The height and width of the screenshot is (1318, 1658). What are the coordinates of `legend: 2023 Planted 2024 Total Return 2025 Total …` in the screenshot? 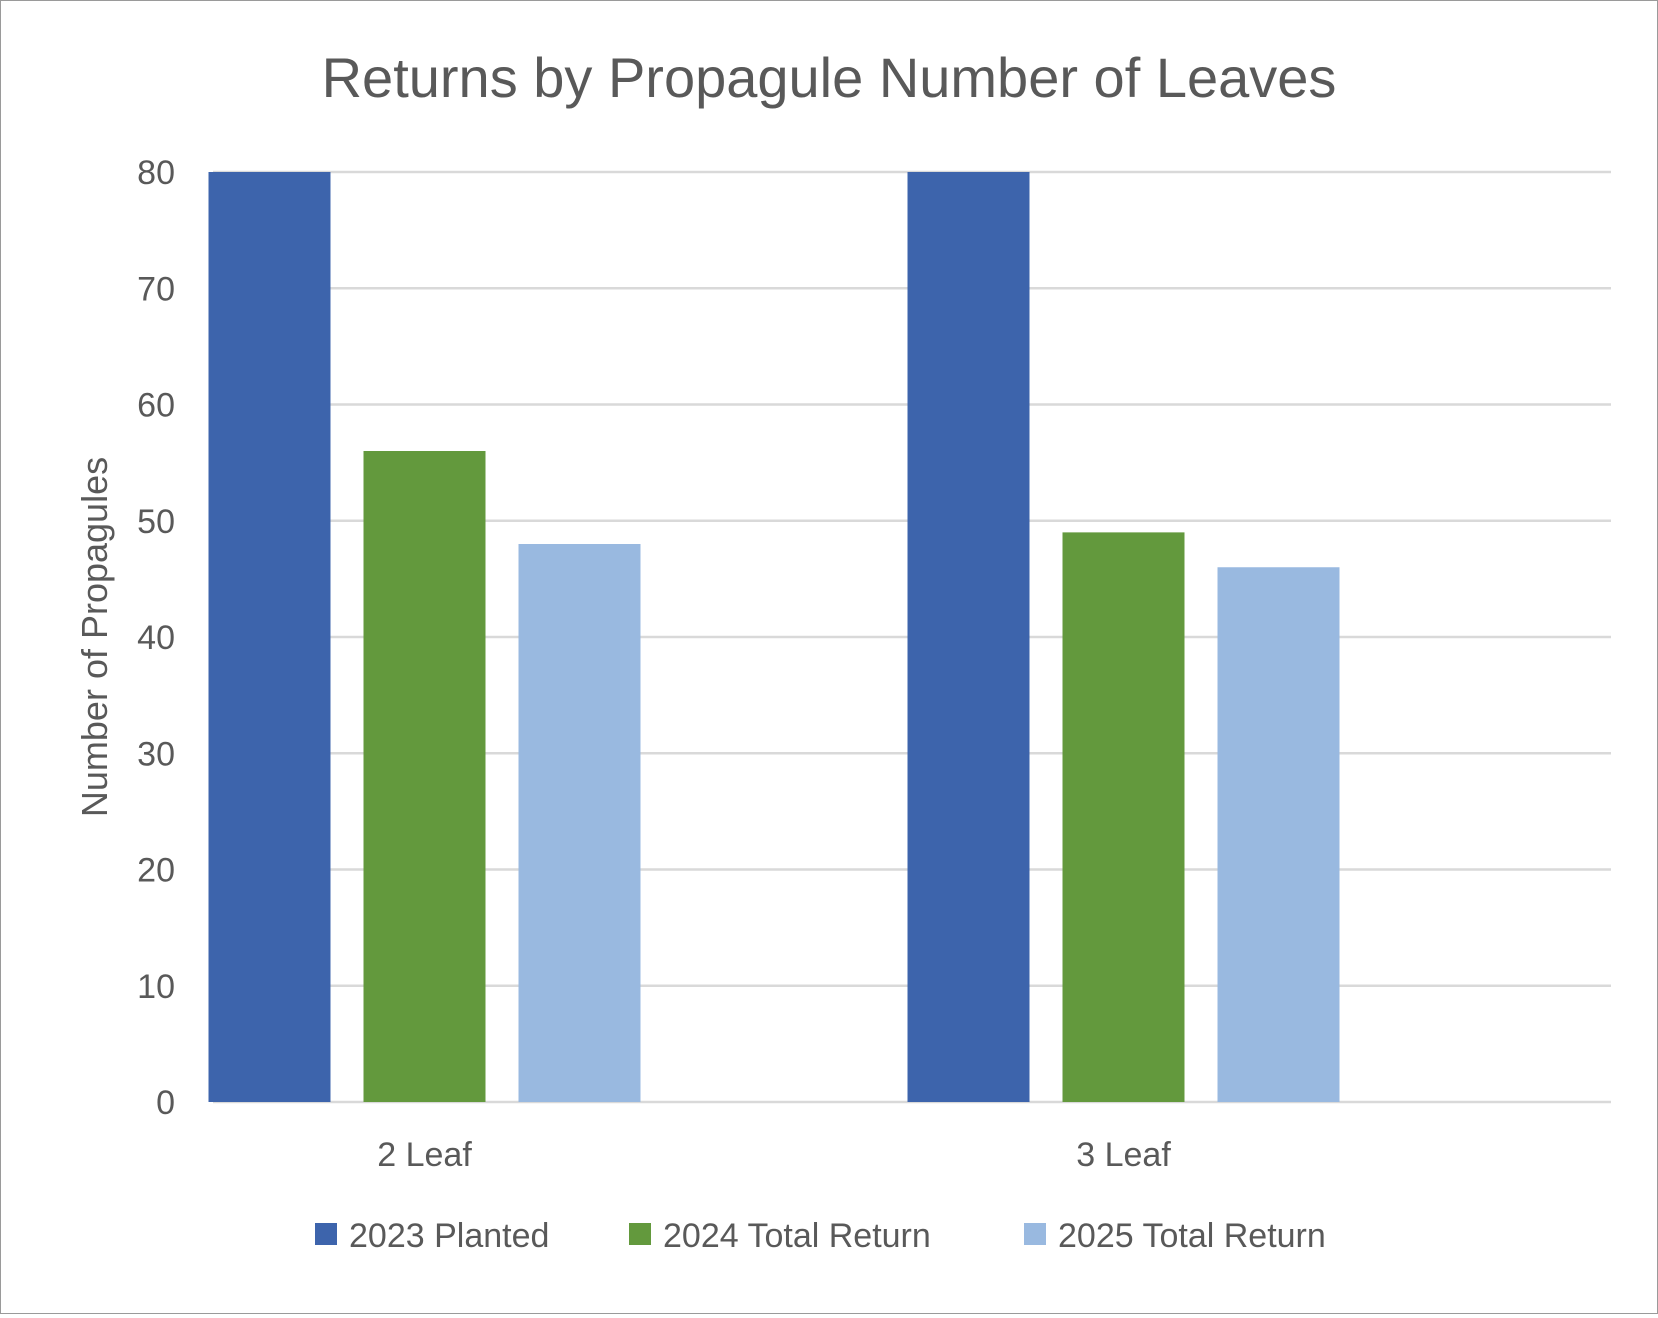 It's located at (820, 1236).